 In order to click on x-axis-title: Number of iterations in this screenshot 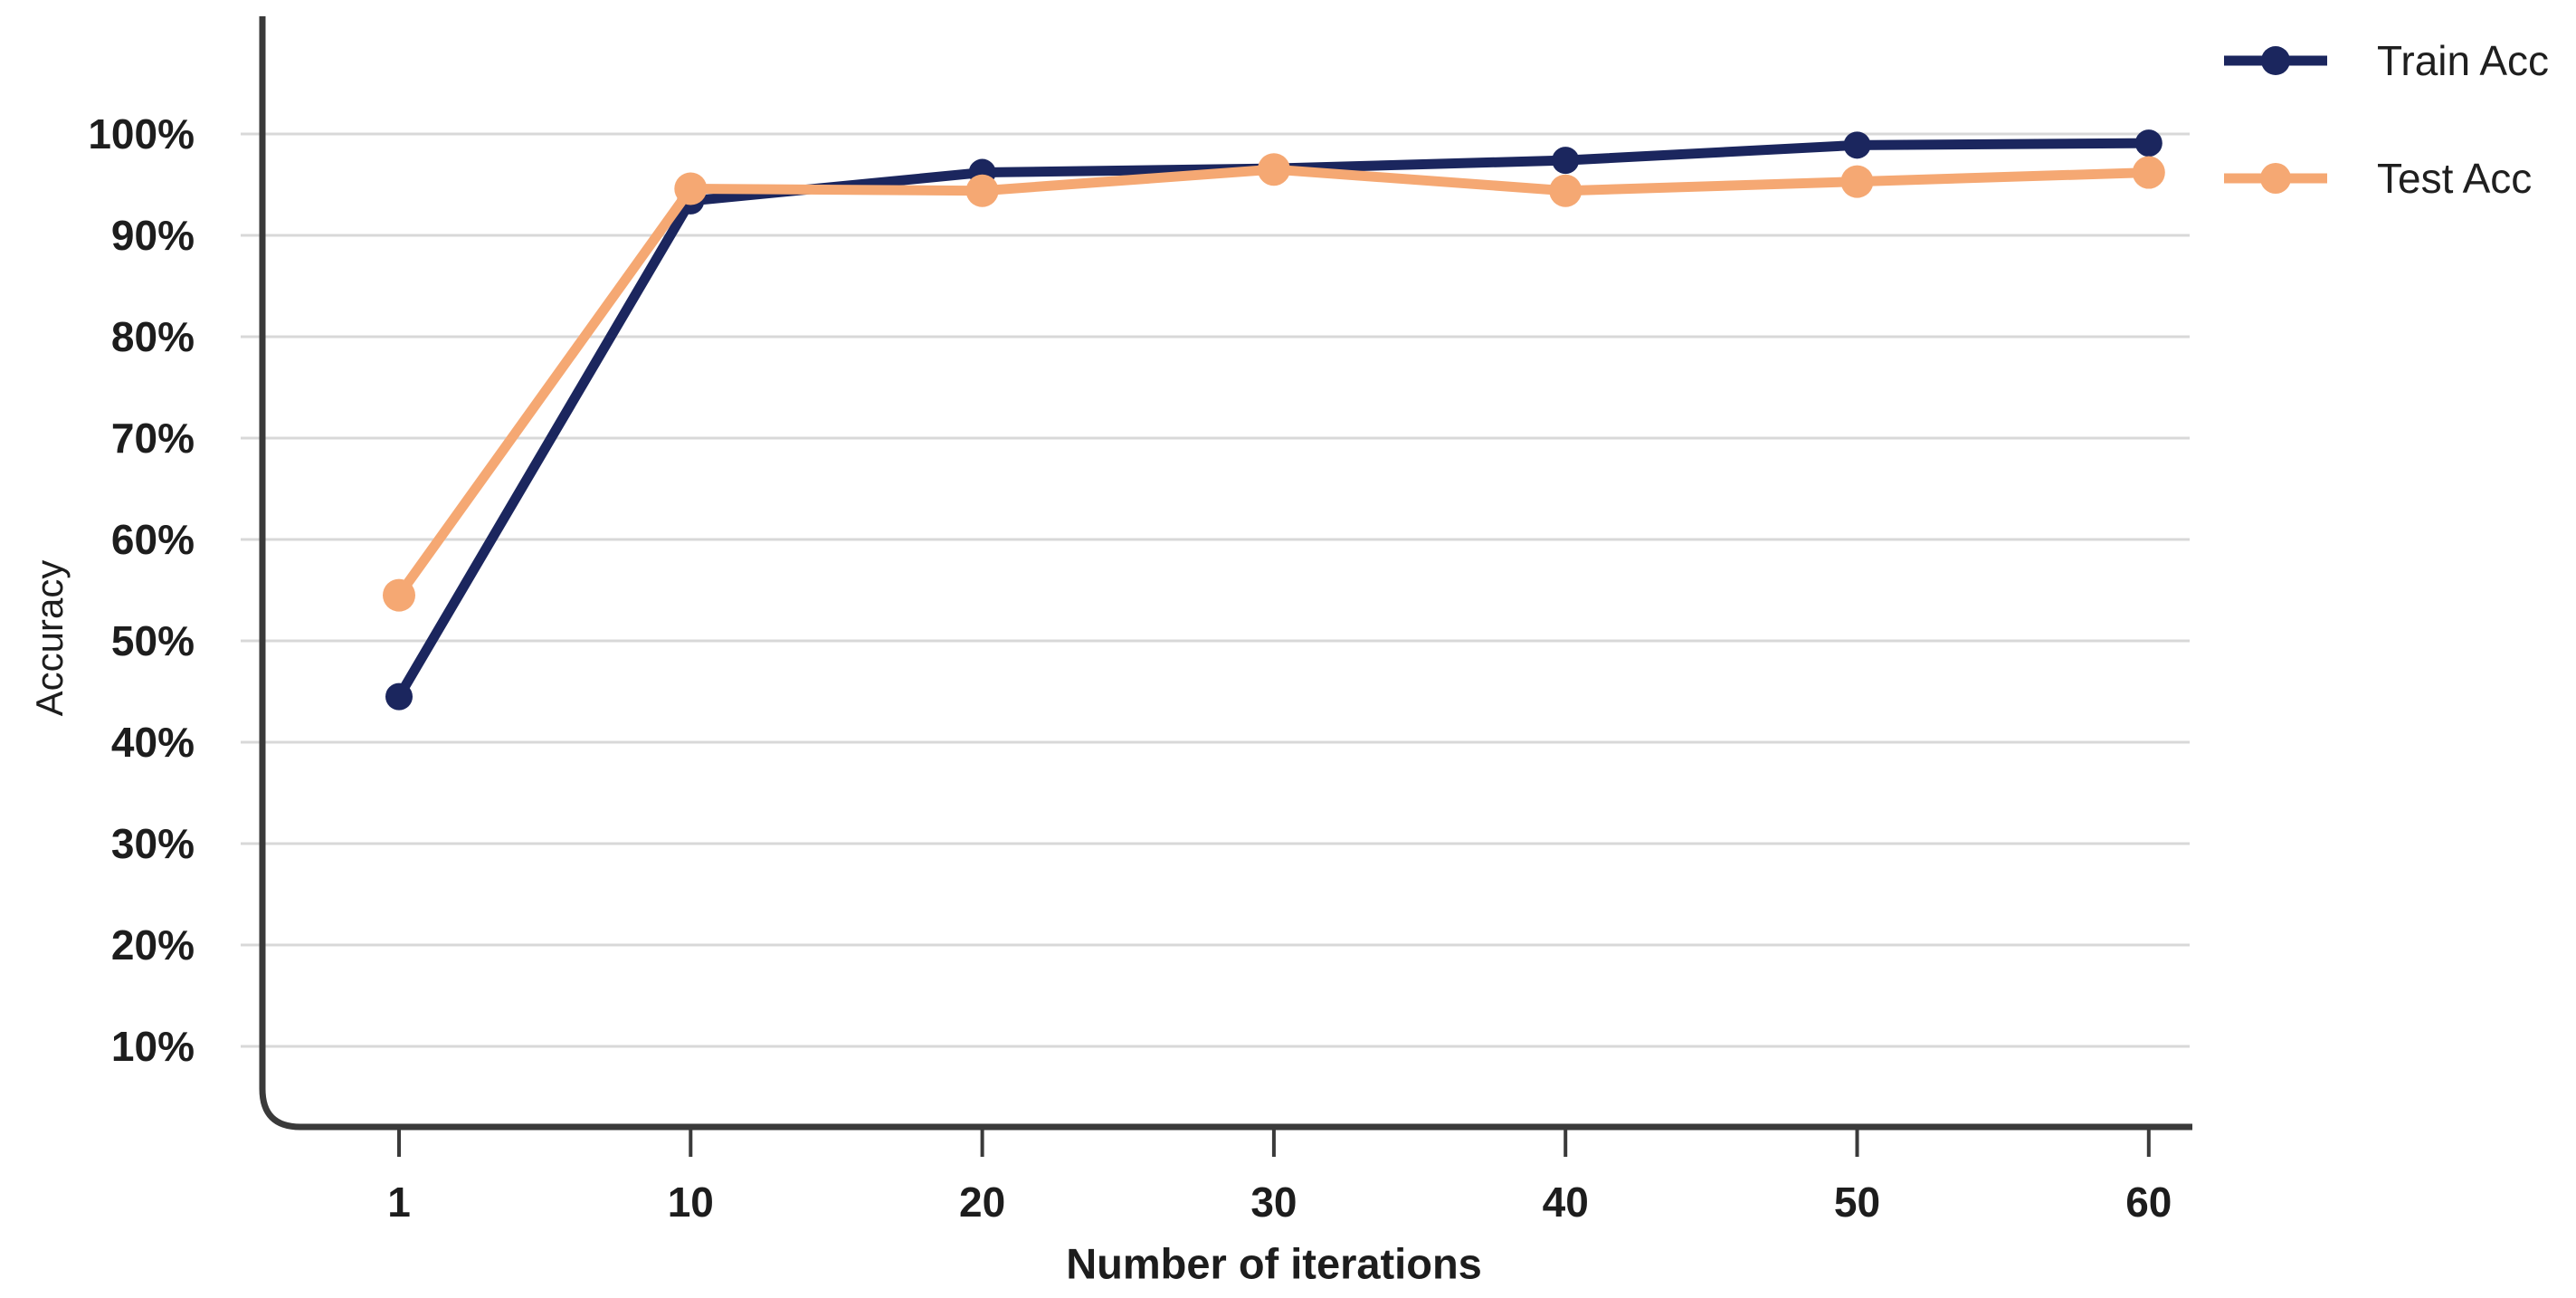, I will do `click(1274, 1263)`.